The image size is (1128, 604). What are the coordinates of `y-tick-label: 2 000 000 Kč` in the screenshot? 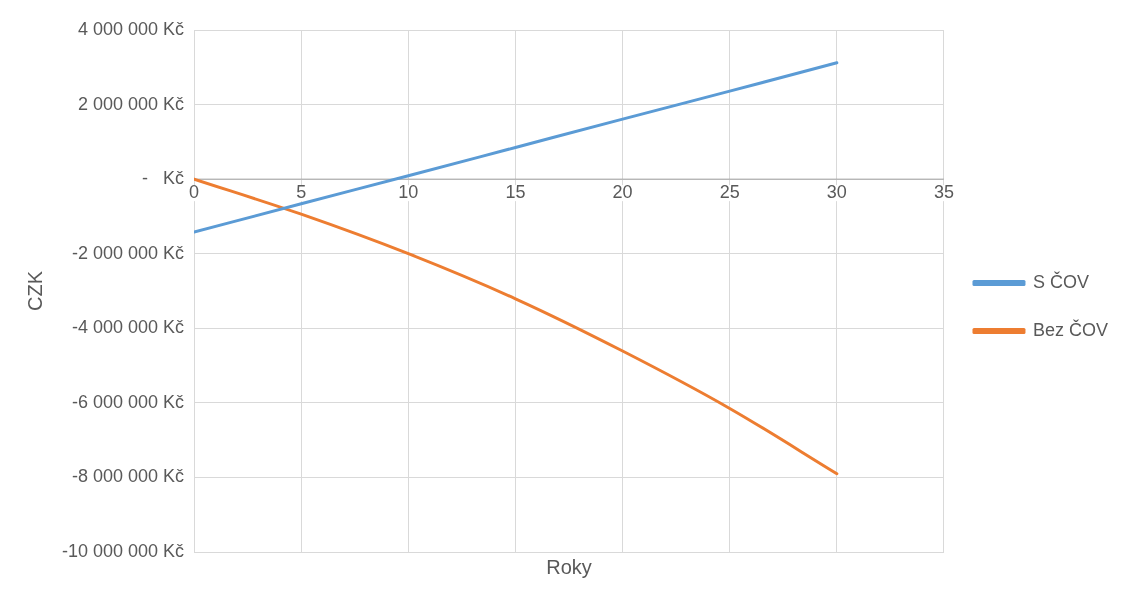 It's located at (131, 103).